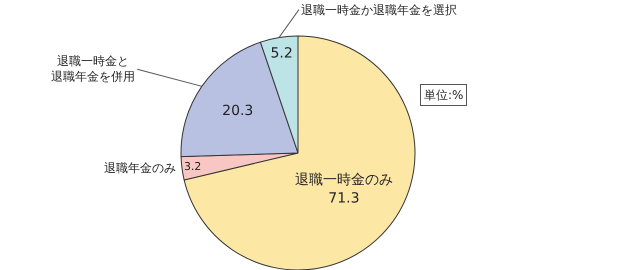  What do you see at coordinates (343, 180) in the screenshot?
I see `slice-label: 退職一時金のみ` at bounding box center [343, 180].